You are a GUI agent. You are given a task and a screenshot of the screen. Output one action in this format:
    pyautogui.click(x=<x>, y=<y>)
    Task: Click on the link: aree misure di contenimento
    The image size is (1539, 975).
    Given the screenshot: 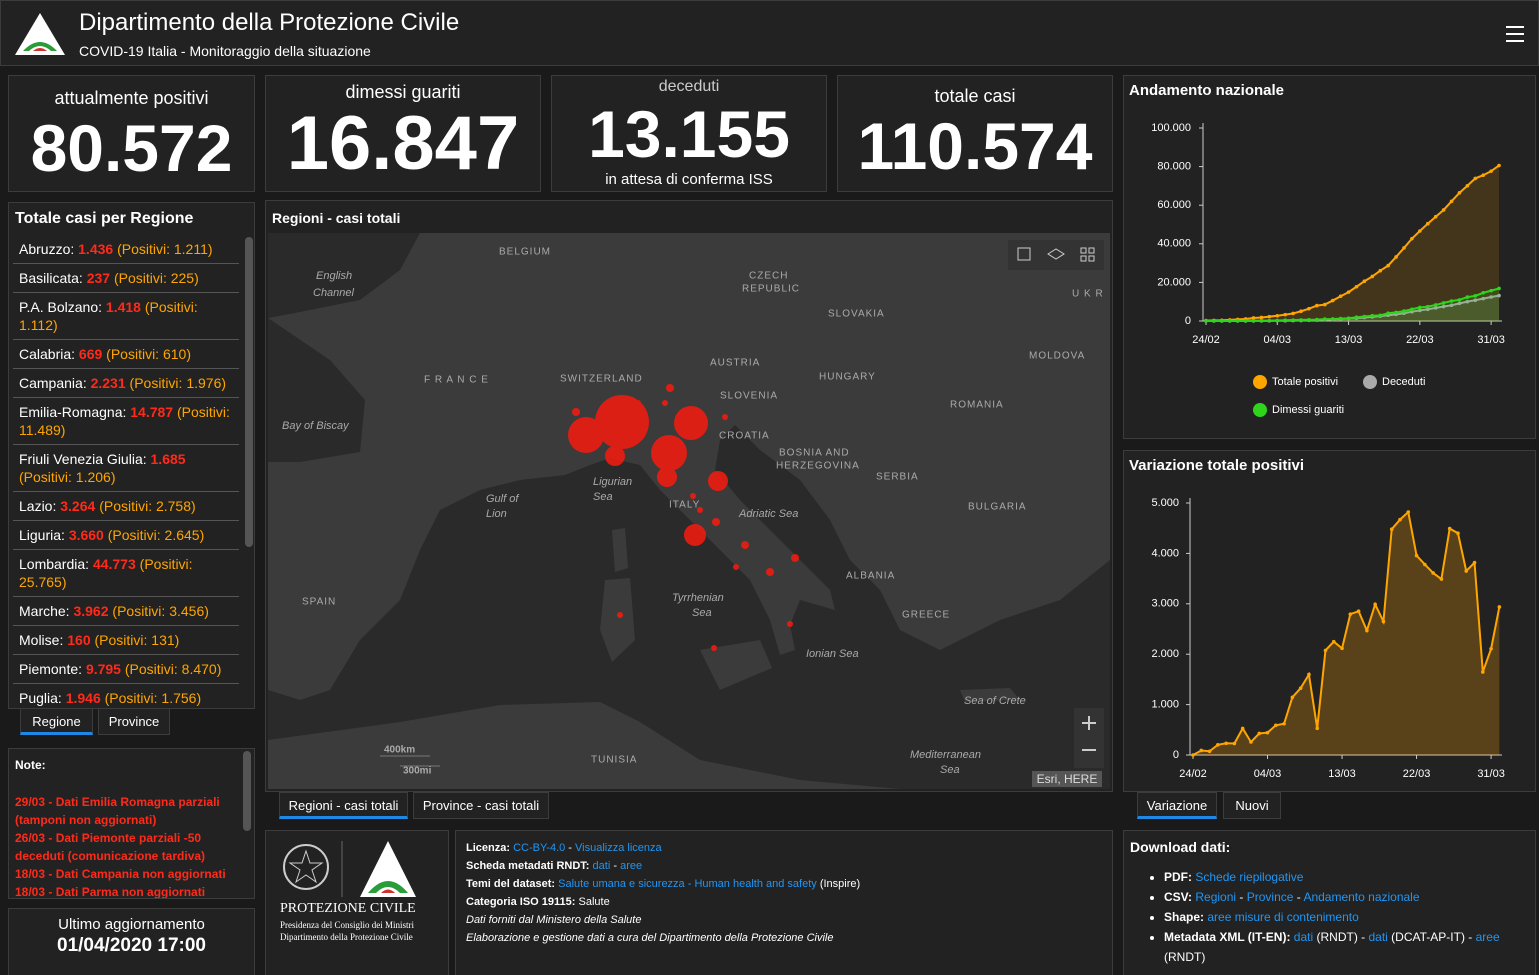 What is the action you would take?
    pyautogui.click(x=1283, y=917)
    